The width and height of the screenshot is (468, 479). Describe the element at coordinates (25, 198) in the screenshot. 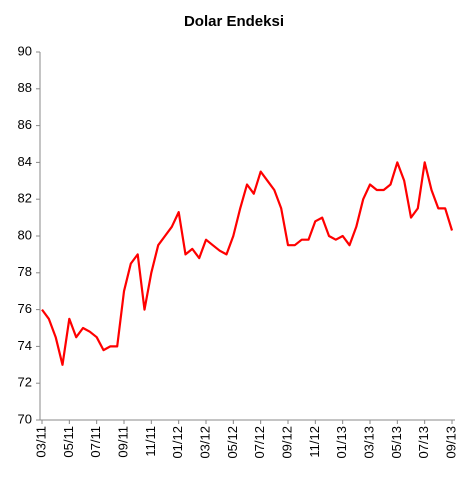

I see `y-tick-label: 82` at that location.